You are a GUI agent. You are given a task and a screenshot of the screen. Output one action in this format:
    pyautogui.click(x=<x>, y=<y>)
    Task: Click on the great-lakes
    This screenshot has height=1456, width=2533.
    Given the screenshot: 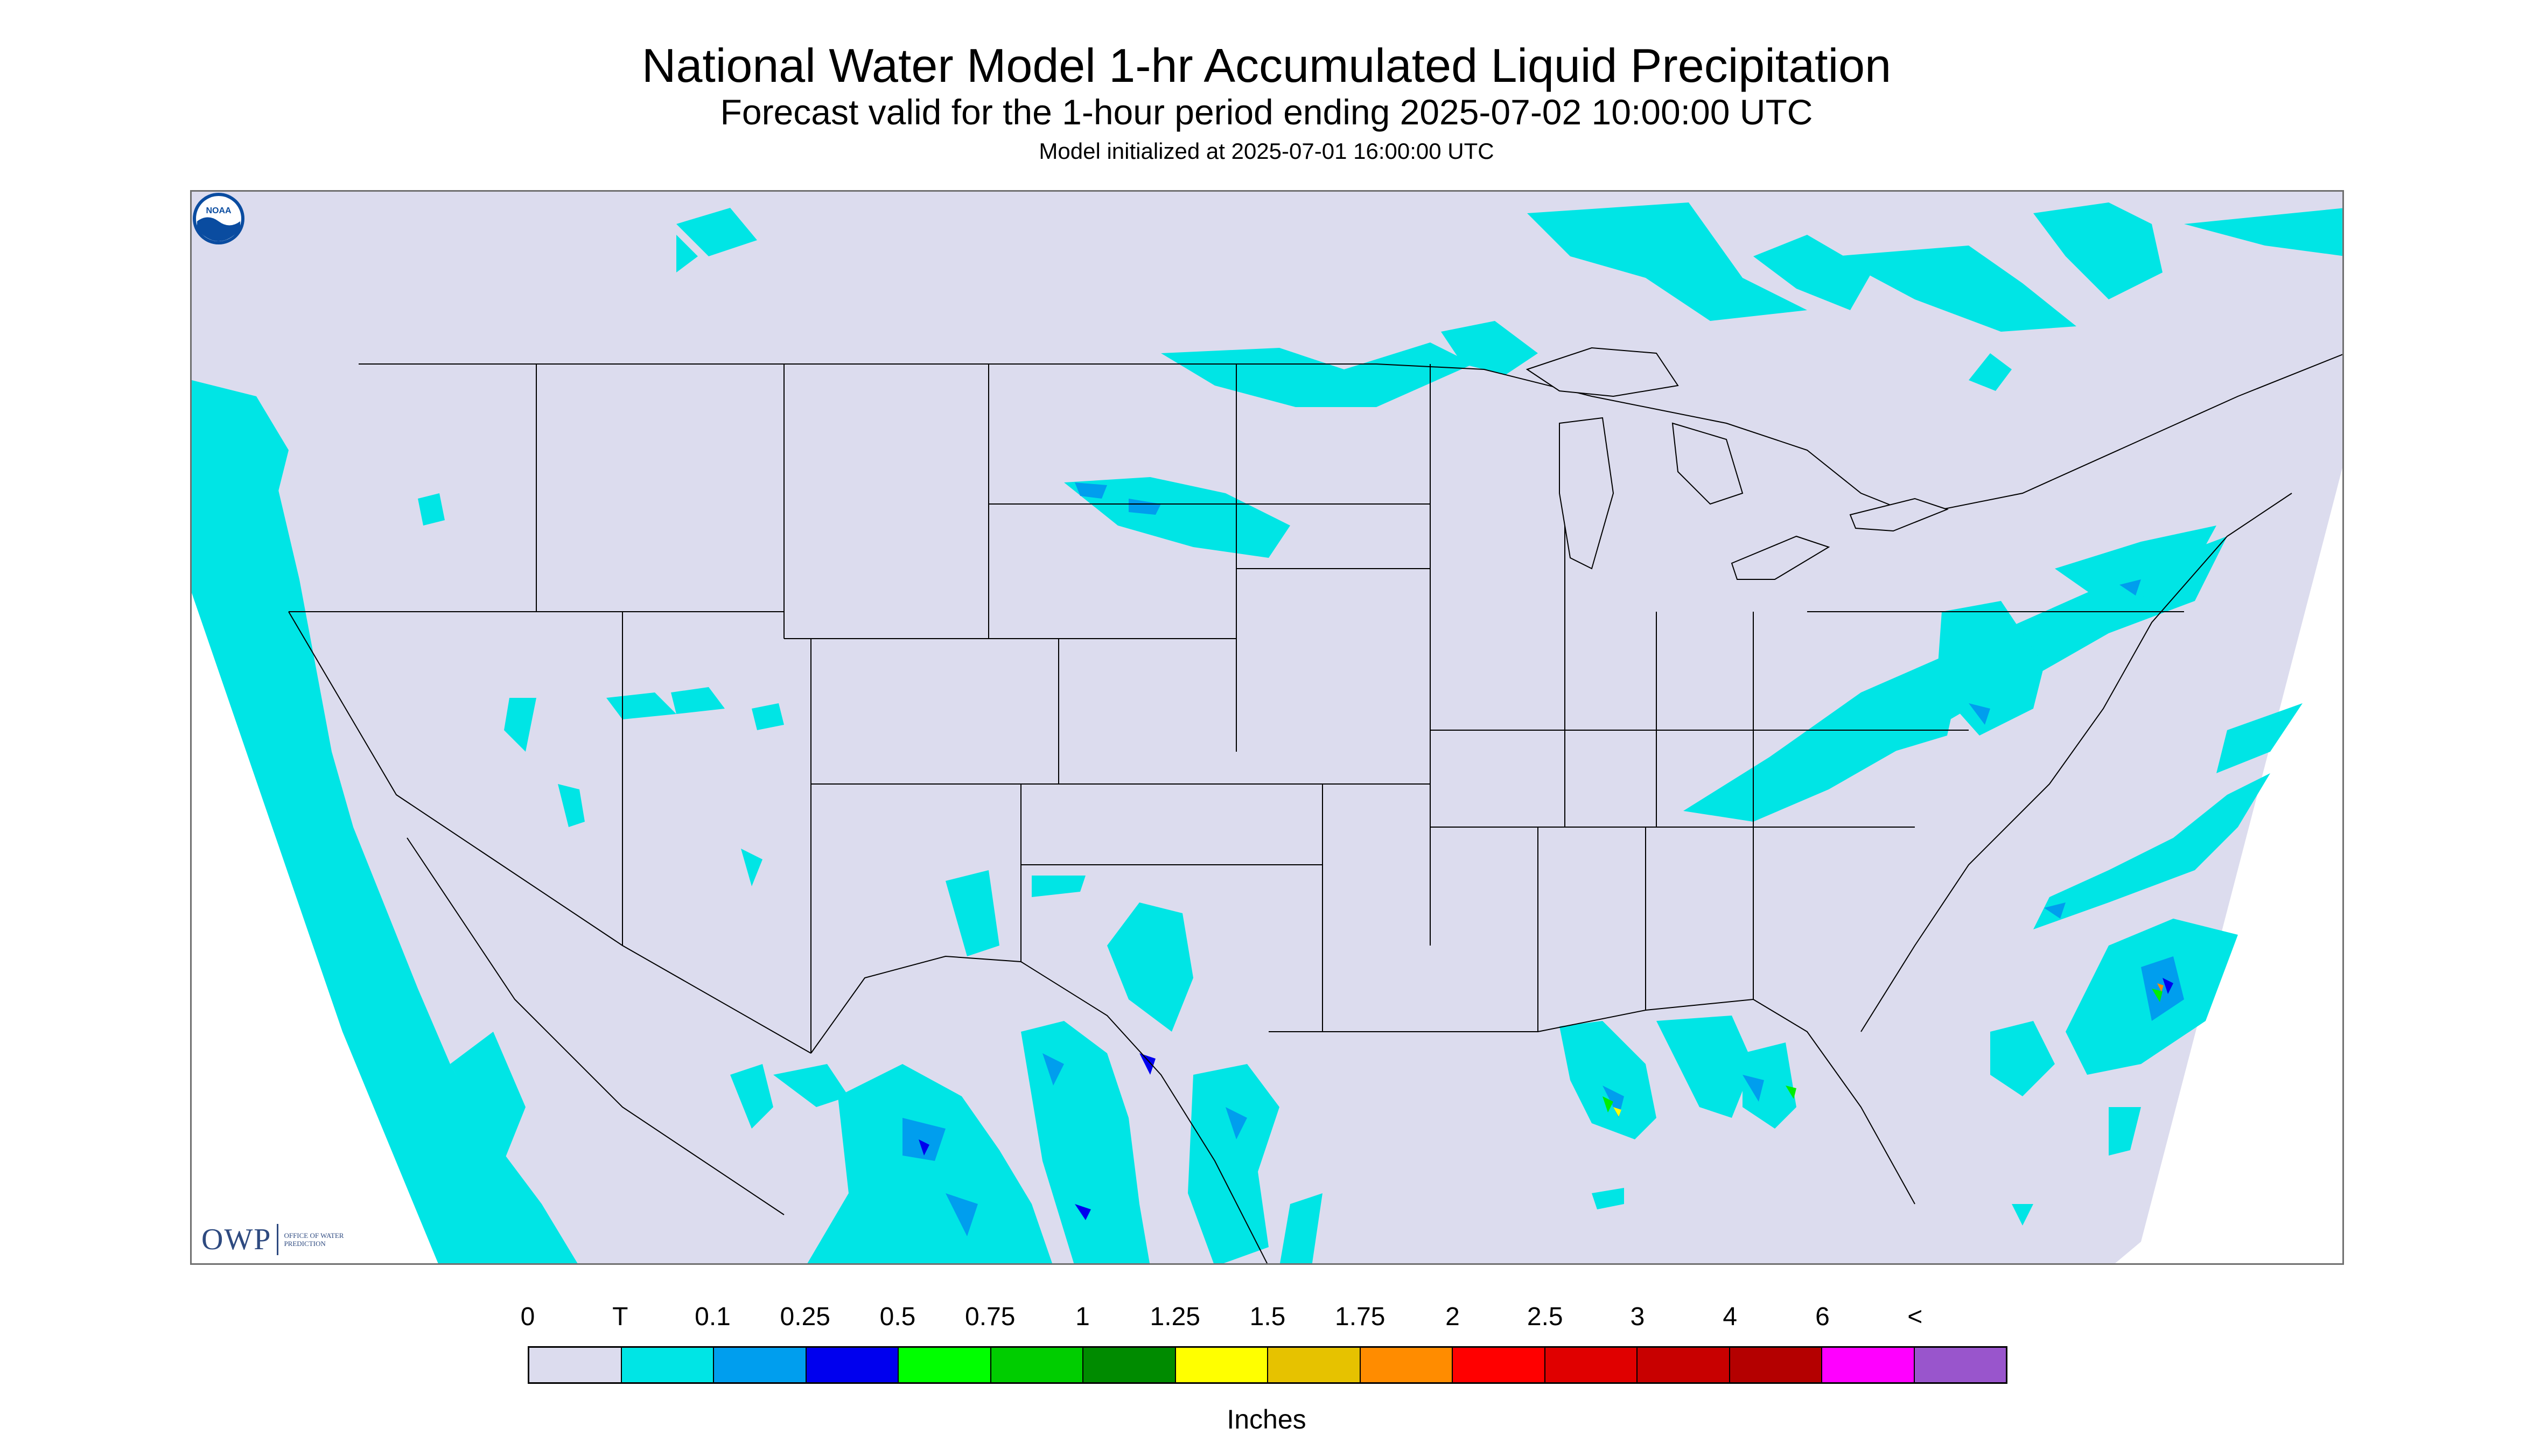 What is the action you would take?
    pyautogui.click(x=1738, y=463)
    